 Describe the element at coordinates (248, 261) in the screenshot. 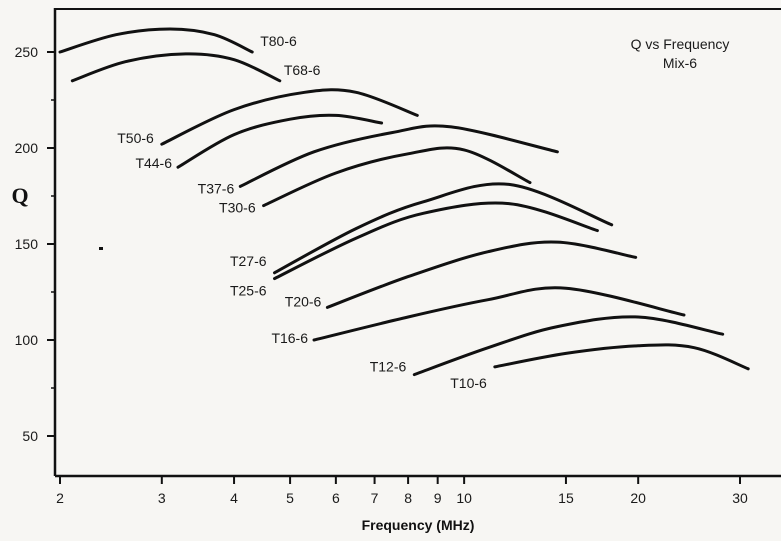

I see `curve-label-t27-6: T27-6` at that location.